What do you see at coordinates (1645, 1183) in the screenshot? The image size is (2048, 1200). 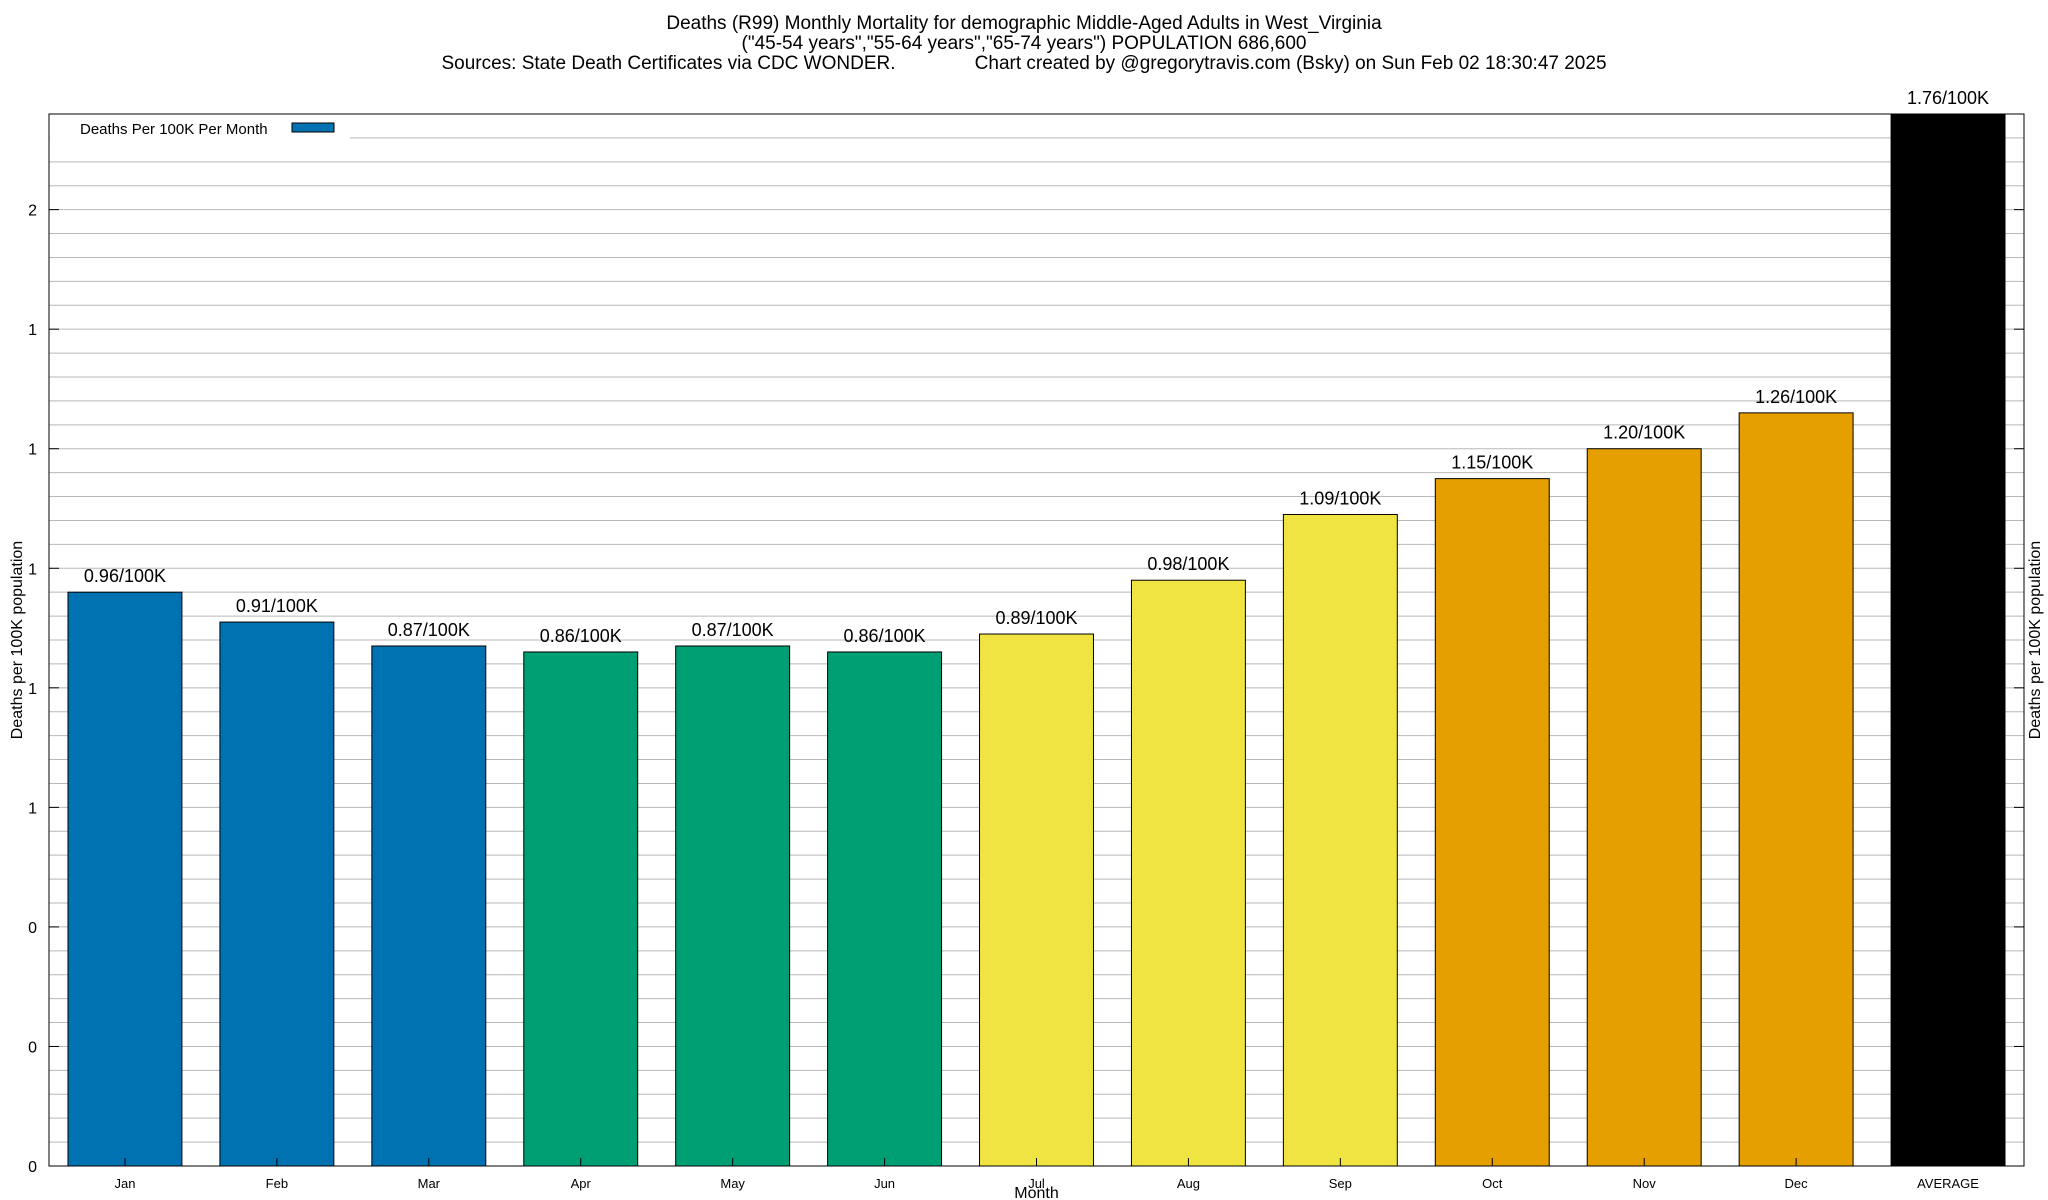 I see `x-tick-label: Nov` at bounding box center [1645, 1183].